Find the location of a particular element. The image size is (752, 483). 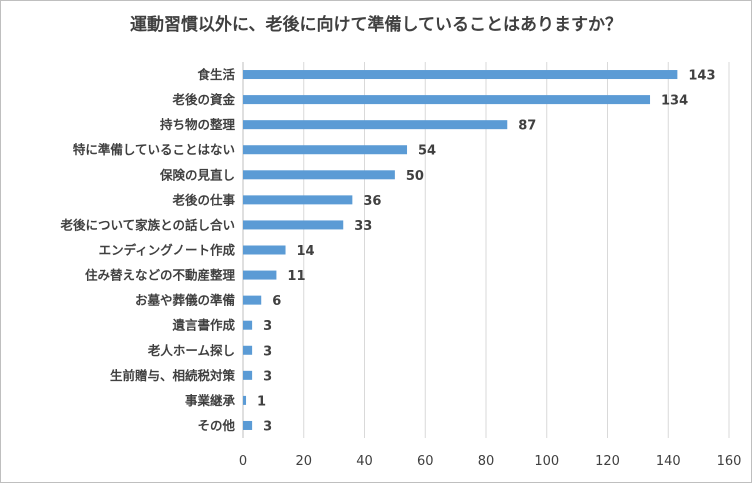

value-label-1: 134 is located at coordinates (674, 101).